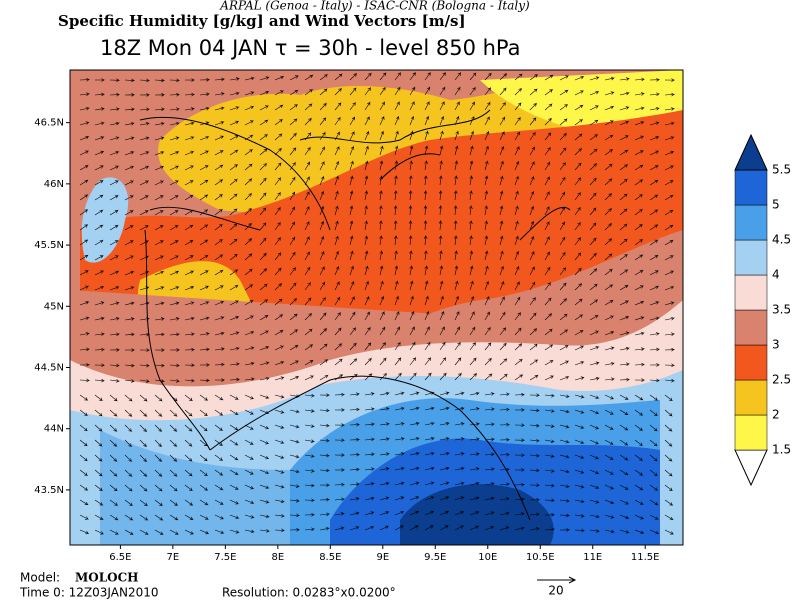 Image resolution: width=800 pixels, height=600 pixels. Describe the element at coordinates (107, 578) in the screenshot. I see `model-name: MOLOCH` at that location.